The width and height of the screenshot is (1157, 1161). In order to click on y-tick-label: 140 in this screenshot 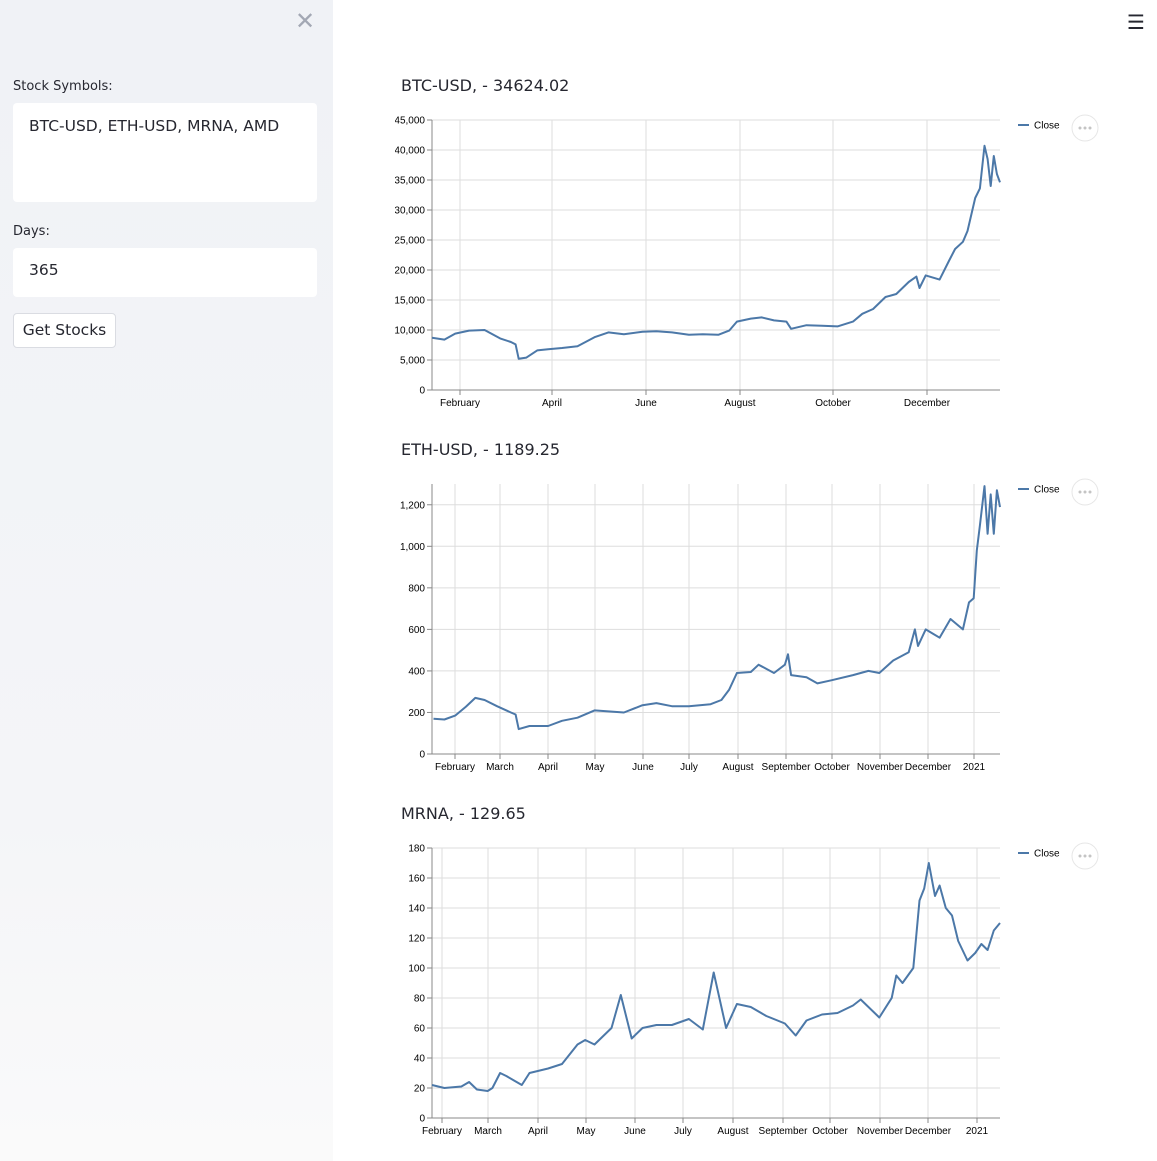, I will do `click(416, 909)`.